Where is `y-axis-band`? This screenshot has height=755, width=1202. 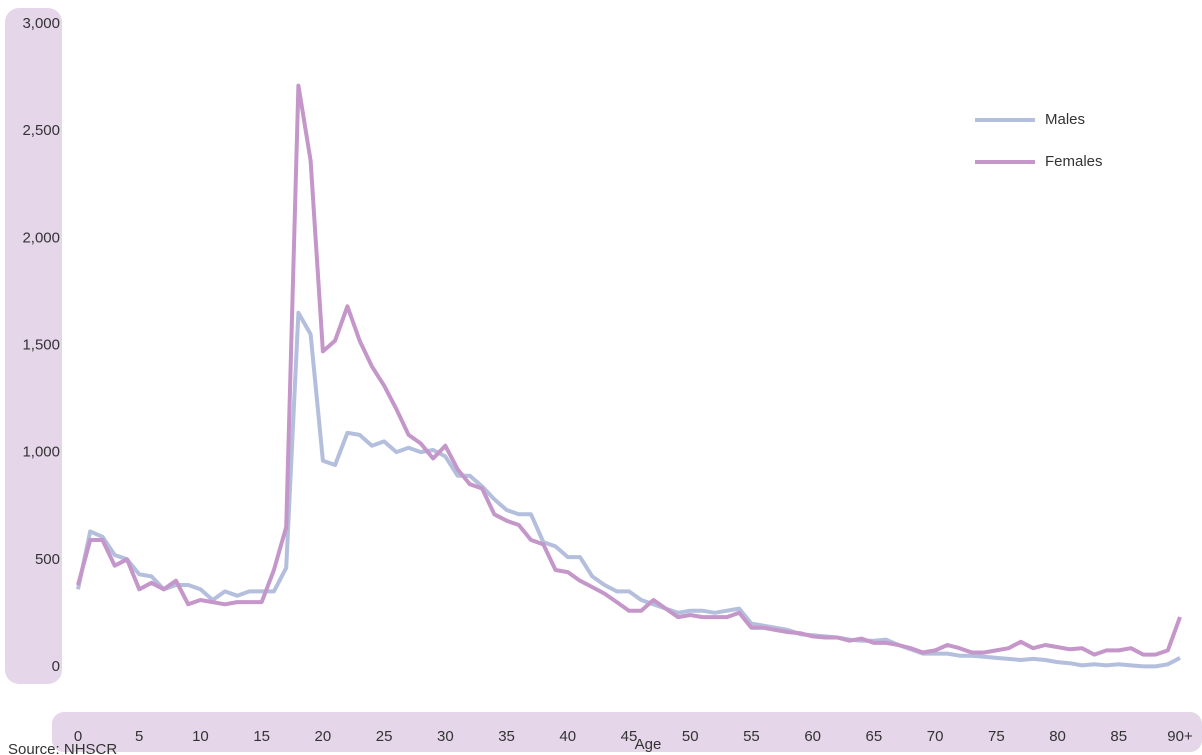
y-axis-band is located at coordinates (33, 346).